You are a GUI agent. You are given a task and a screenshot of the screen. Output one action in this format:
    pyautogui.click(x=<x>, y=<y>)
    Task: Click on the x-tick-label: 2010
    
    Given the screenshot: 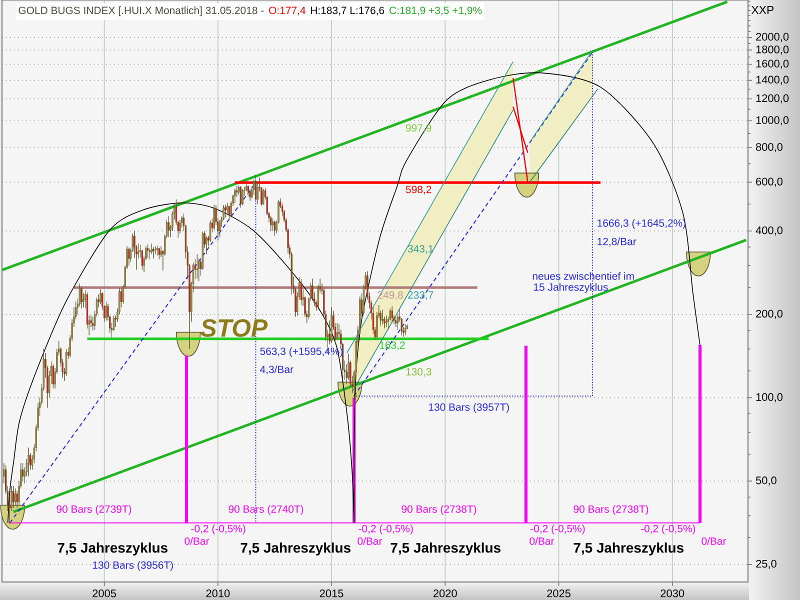 What is the action you would take?
    pyautogui.click(x=218, y=594)
    